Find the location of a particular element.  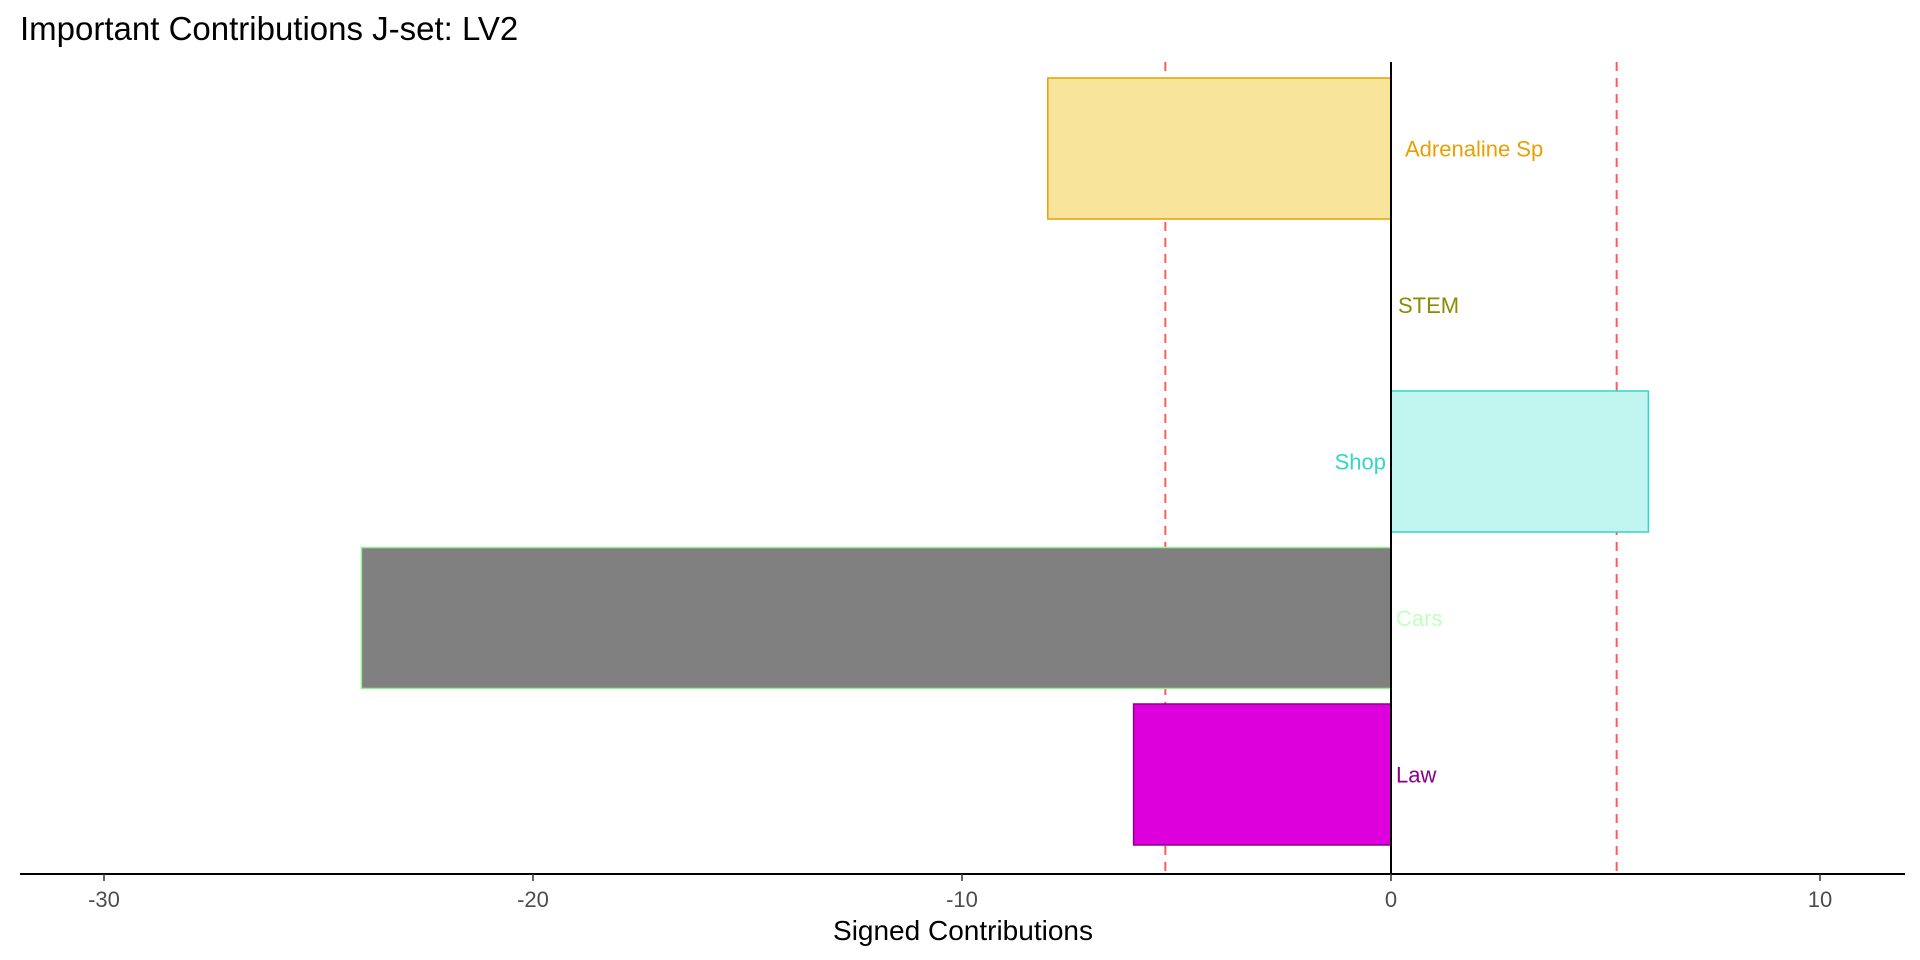

x-tick-label: -20 is located at coordinates (533, 899).